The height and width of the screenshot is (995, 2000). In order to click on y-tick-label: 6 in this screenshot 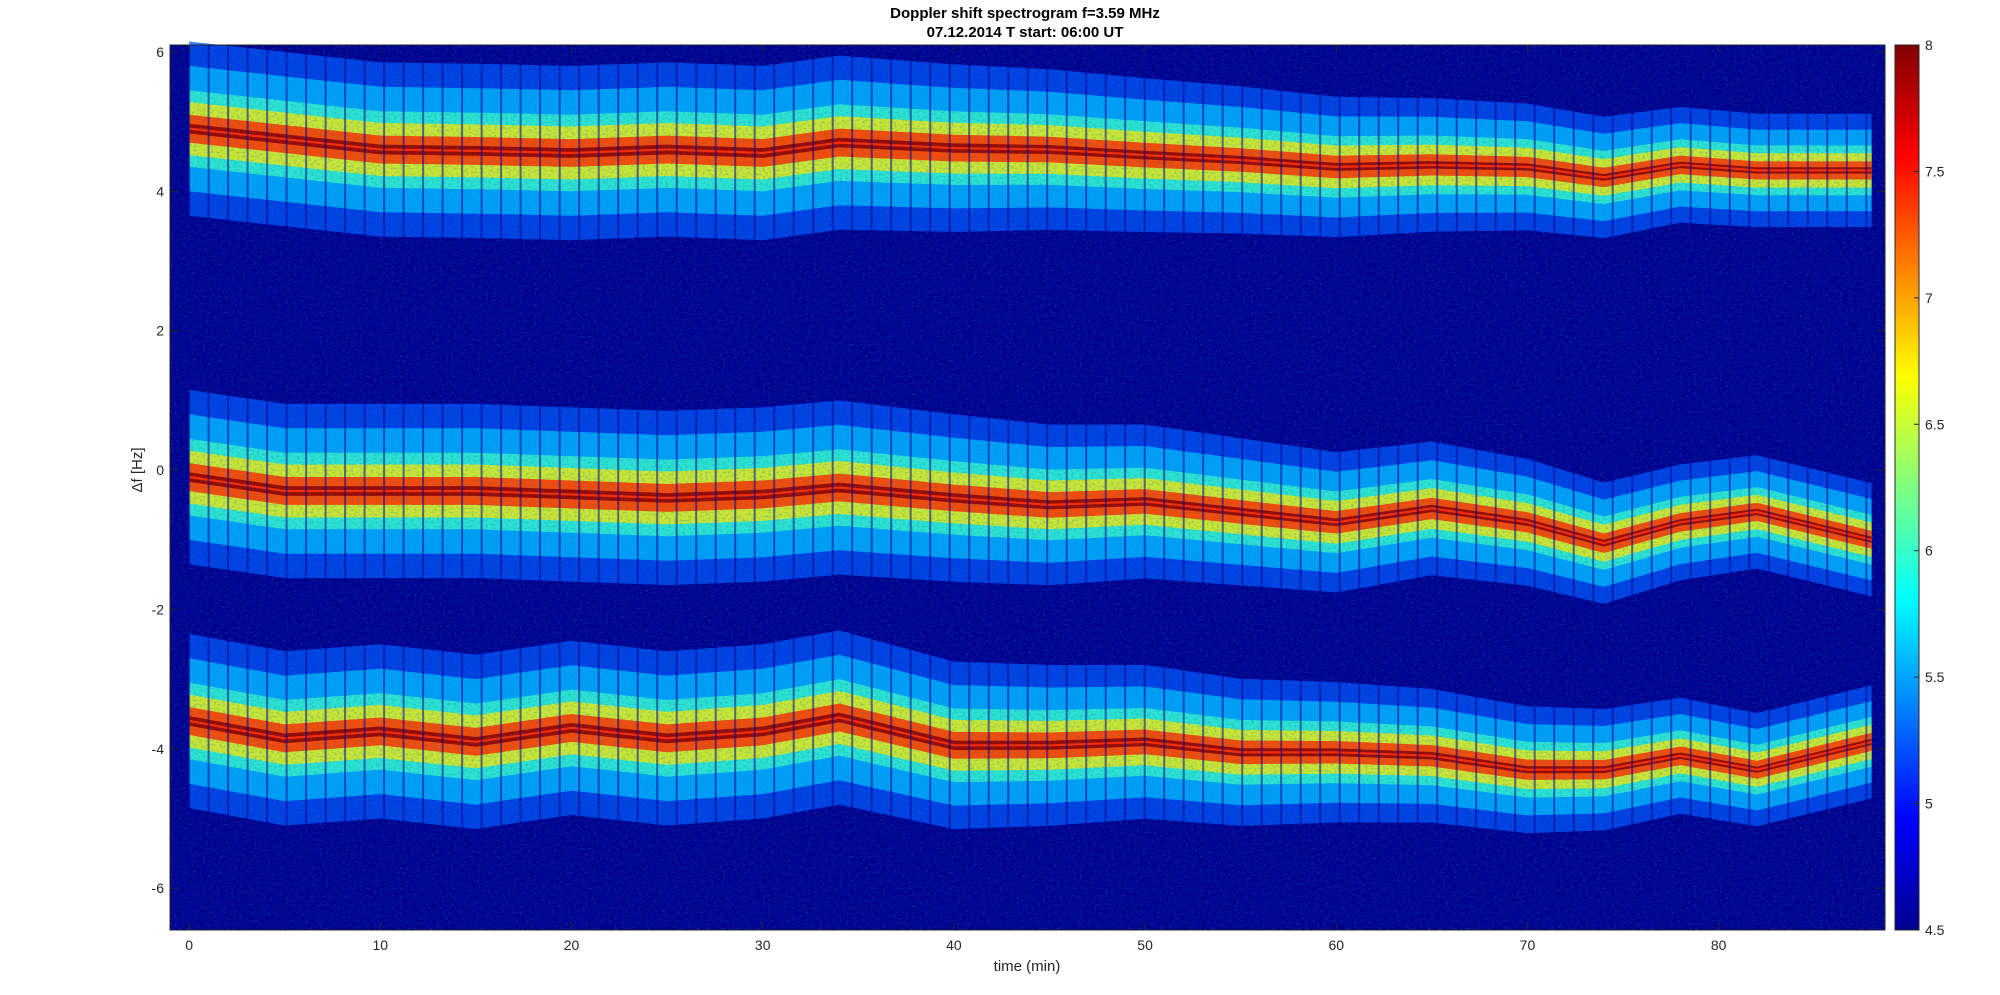, I will do `click(160, 52)`.